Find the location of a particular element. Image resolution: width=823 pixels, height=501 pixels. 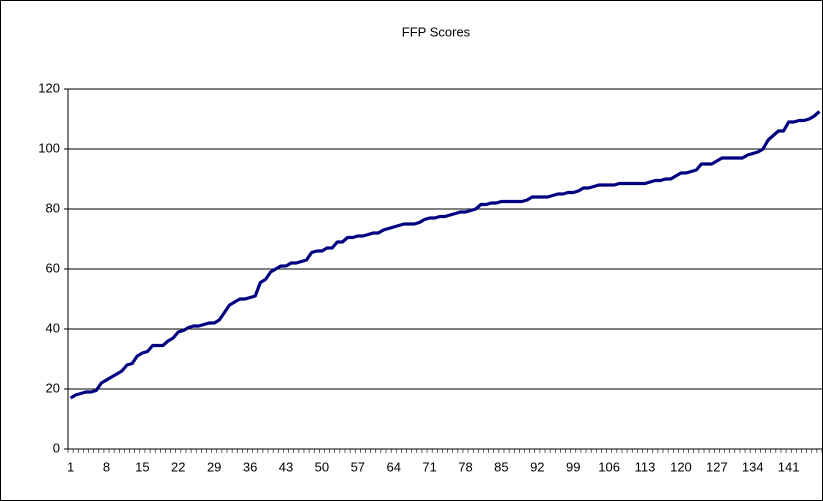

x-tick-label: 15 is located at coordinates (142, 466).